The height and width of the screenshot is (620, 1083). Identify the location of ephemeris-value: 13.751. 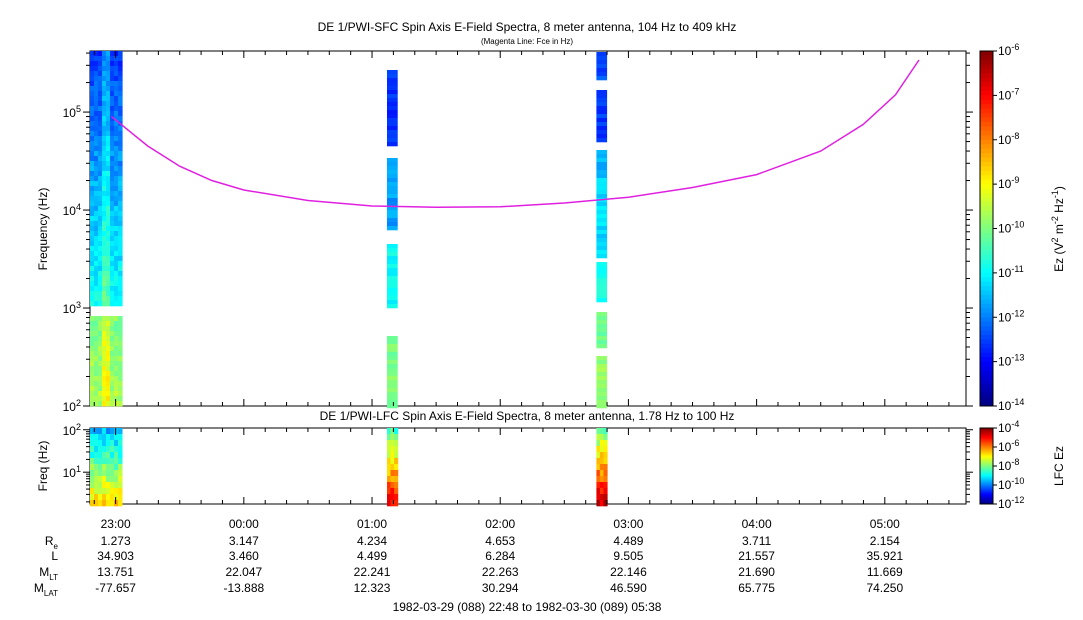
(115, 572).